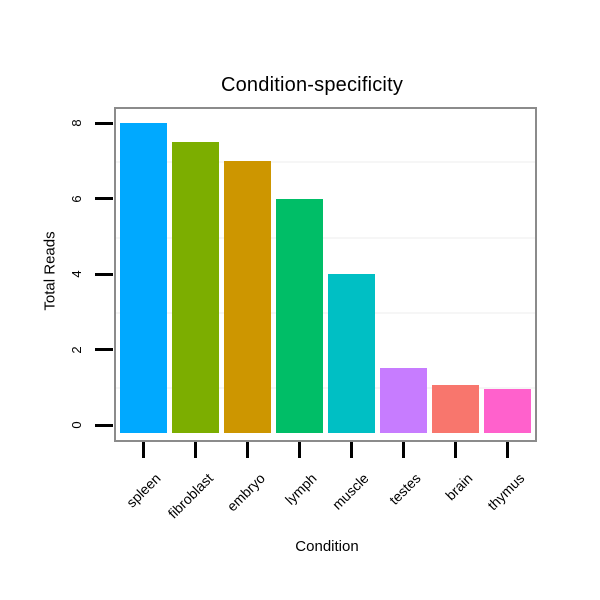 This screenshot has width=600, height=600. Describe the element at coordinates (76, 123) in the screenshot. I see `y-tick-label: 8` at that location.